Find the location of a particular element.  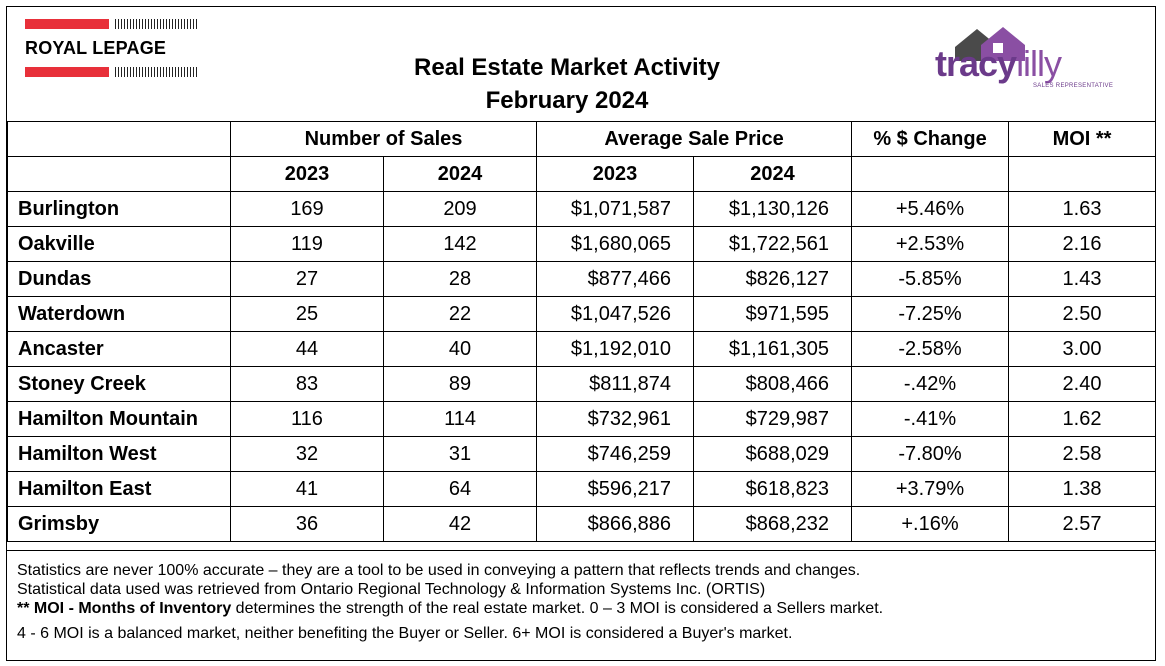

city-cell: Ancaster is located at coordinates (119, 349).